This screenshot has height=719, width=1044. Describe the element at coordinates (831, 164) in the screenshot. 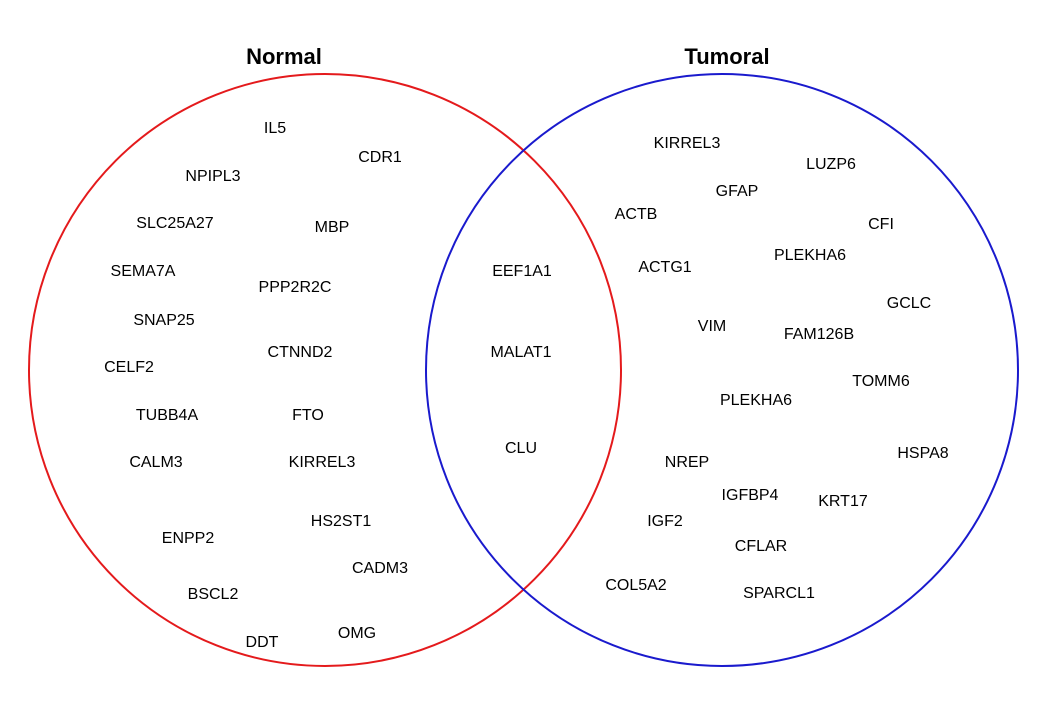

I see `gene-label: LUZP6` at that location.